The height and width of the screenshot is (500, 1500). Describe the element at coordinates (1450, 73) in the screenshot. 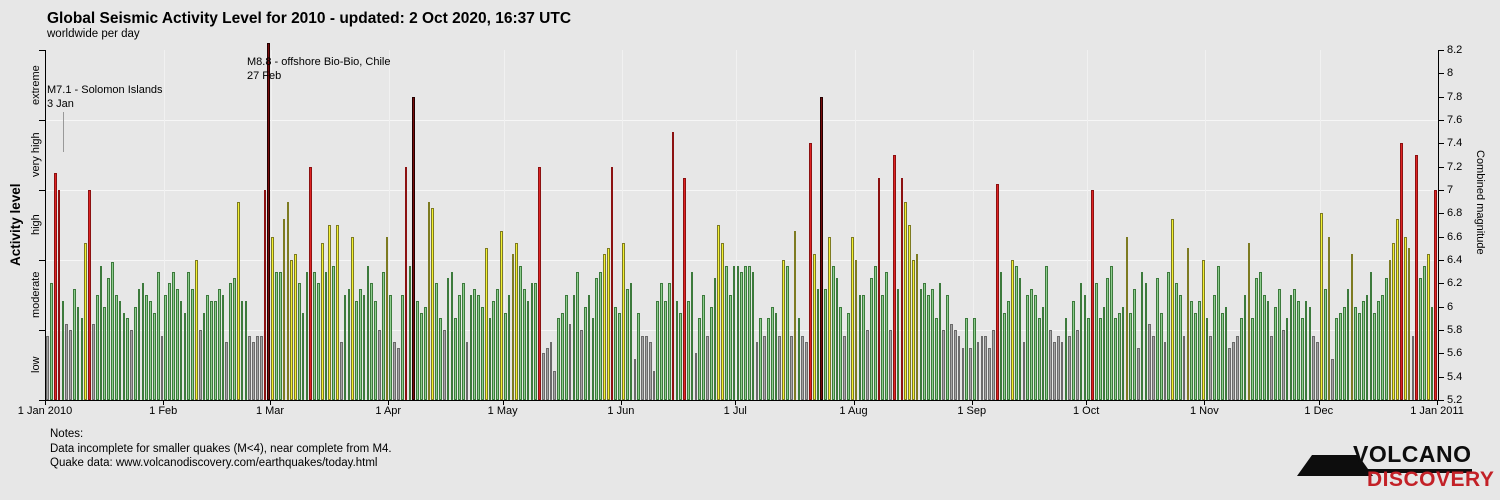

I see `magnitude-tick-label-8: 8` at that location.